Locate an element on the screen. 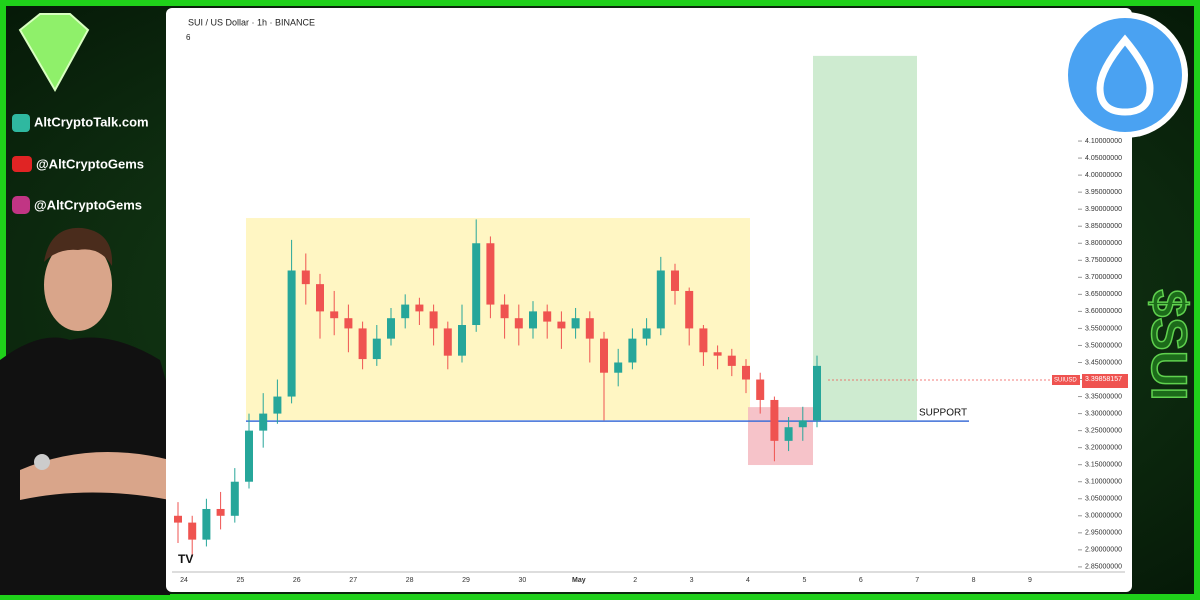 The width and height of the screenshot is (1200, 600). last-price-label: 3.39858157 is located at coordinates (1103, 379).